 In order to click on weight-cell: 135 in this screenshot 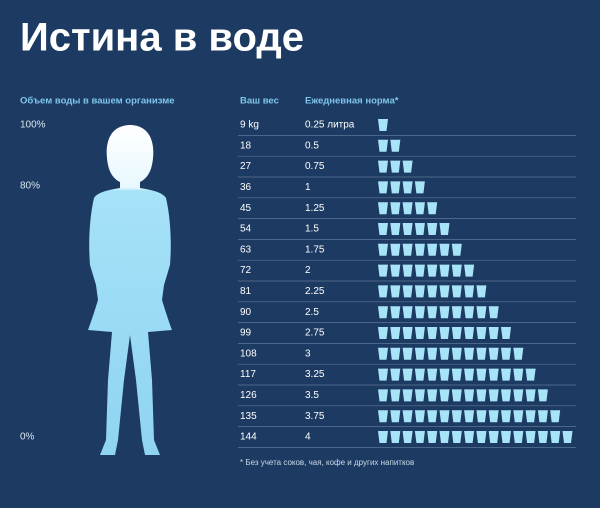, I will do `click(248, 416)`.